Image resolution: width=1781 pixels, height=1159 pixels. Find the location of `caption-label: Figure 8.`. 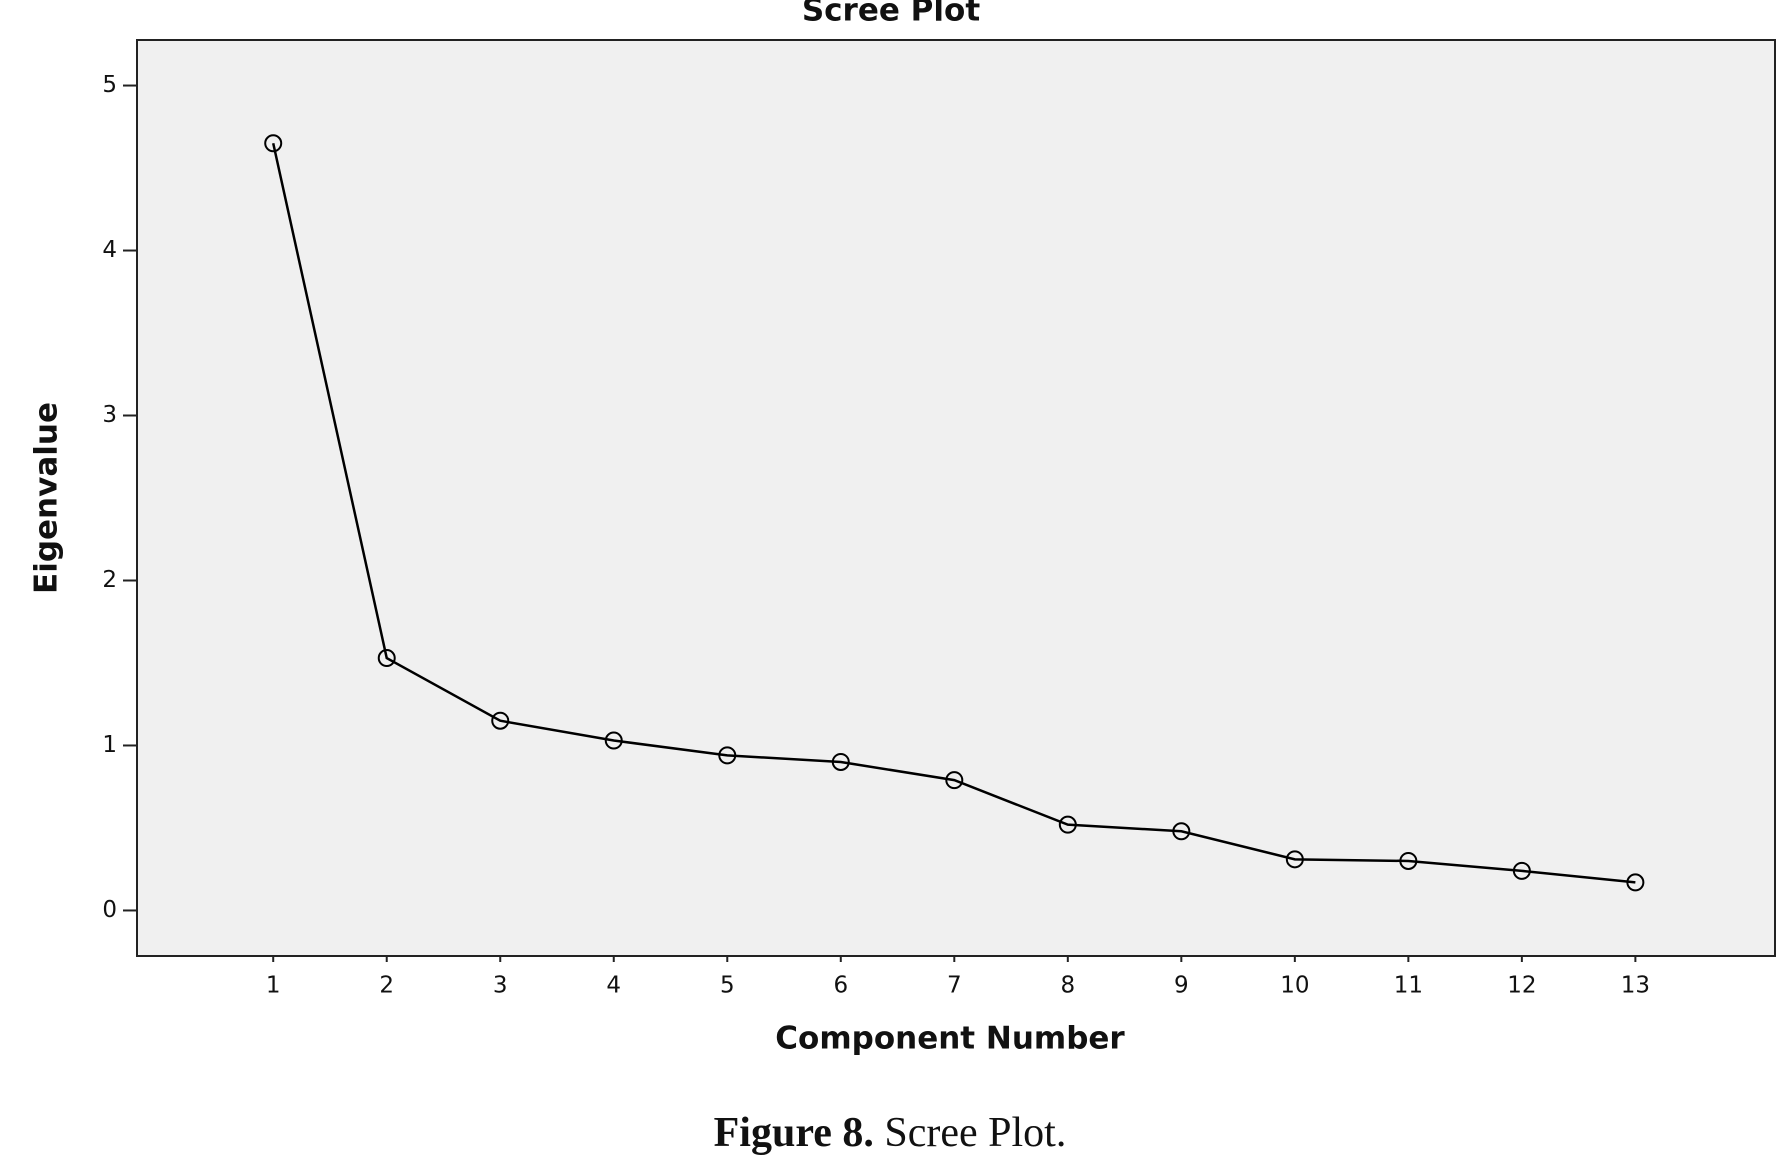

caption-label: Figure 8. is located at coordinates (794, 1132).